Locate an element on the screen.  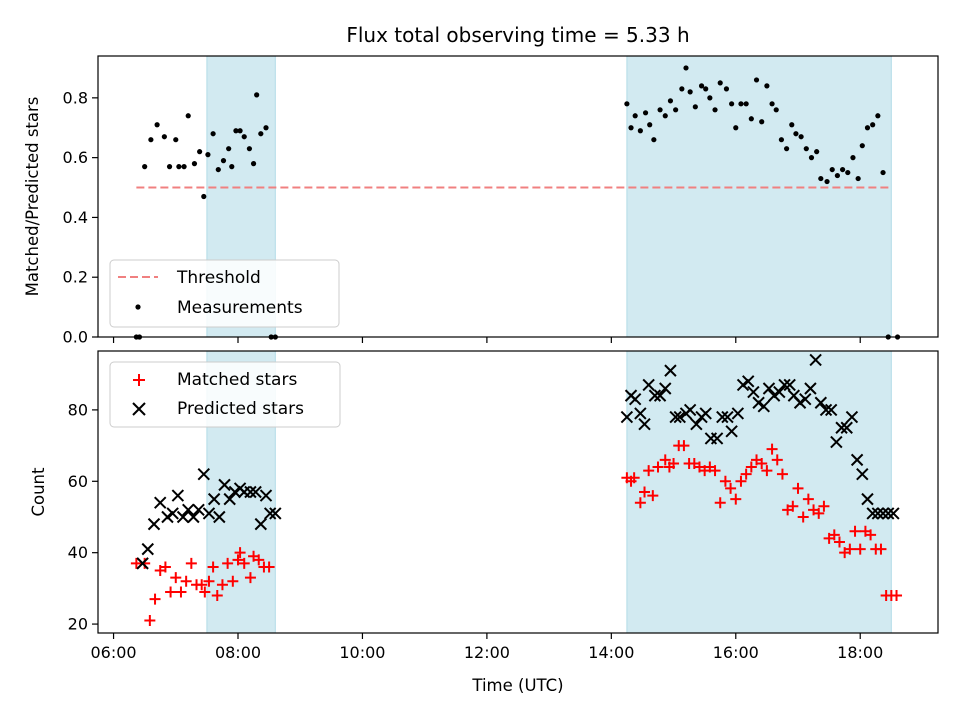
count-legend: Matched stars Predicted stars is located at coordinates (225, 394).